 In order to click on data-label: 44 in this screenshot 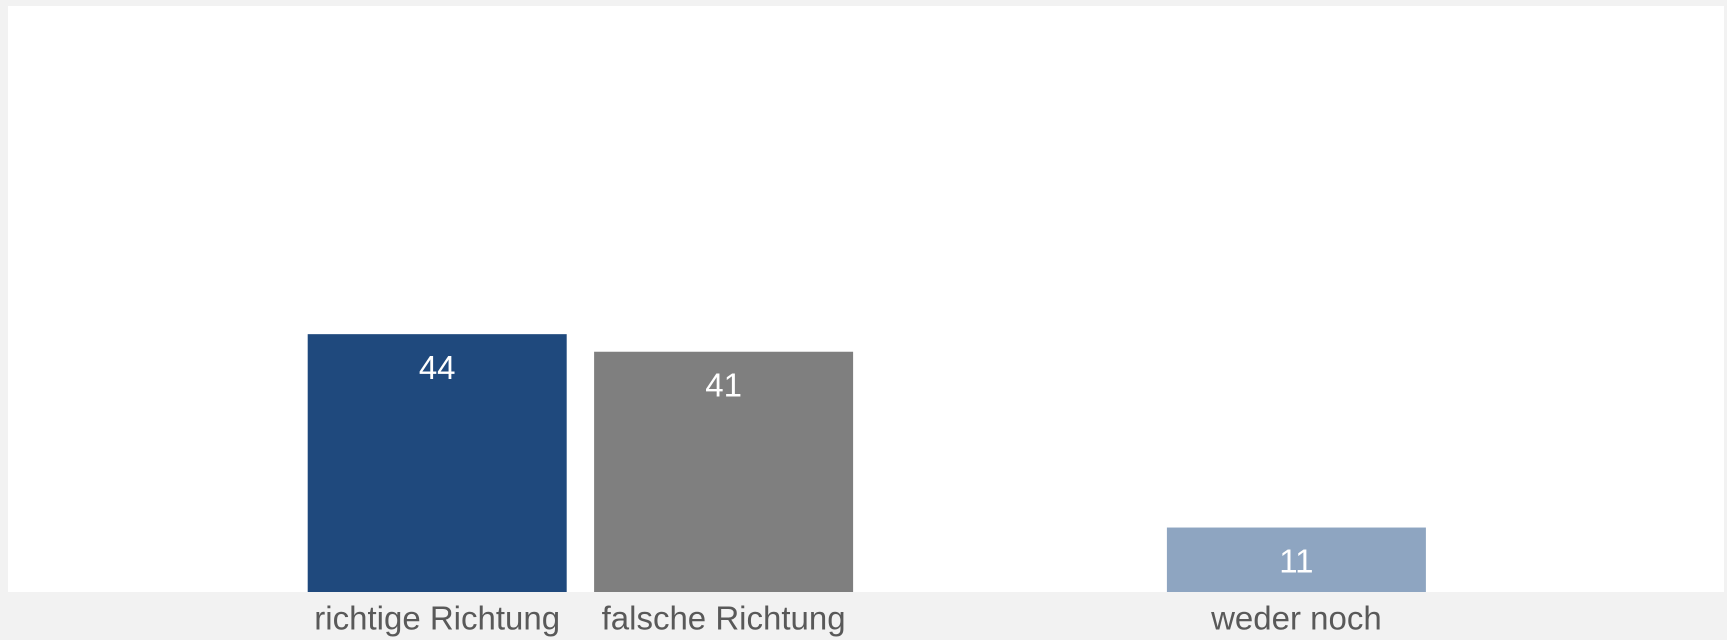, I will do `click(437, 367)`.